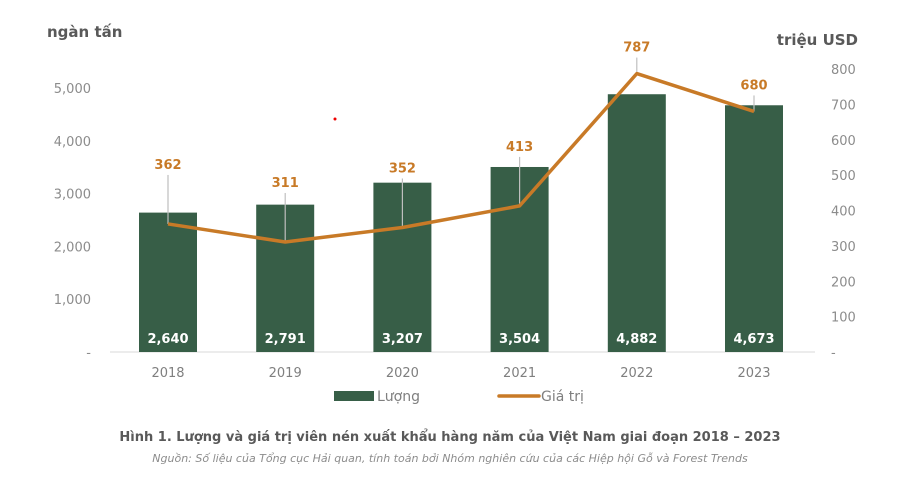 The height and width of the screenshot is (486, 900). I want to click on left-tick-label: -, so click(88, 353).